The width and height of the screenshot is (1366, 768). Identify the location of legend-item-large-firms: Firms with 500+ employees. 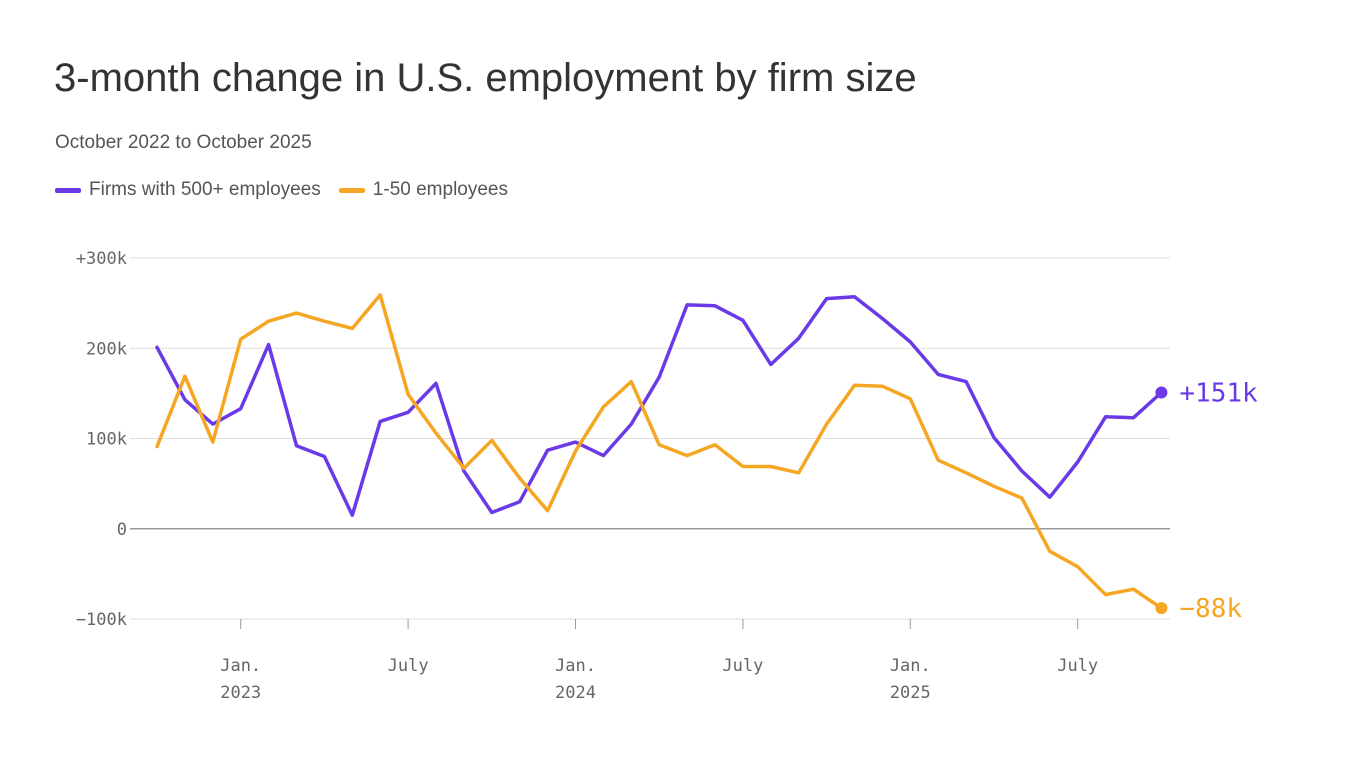
(188, 190).